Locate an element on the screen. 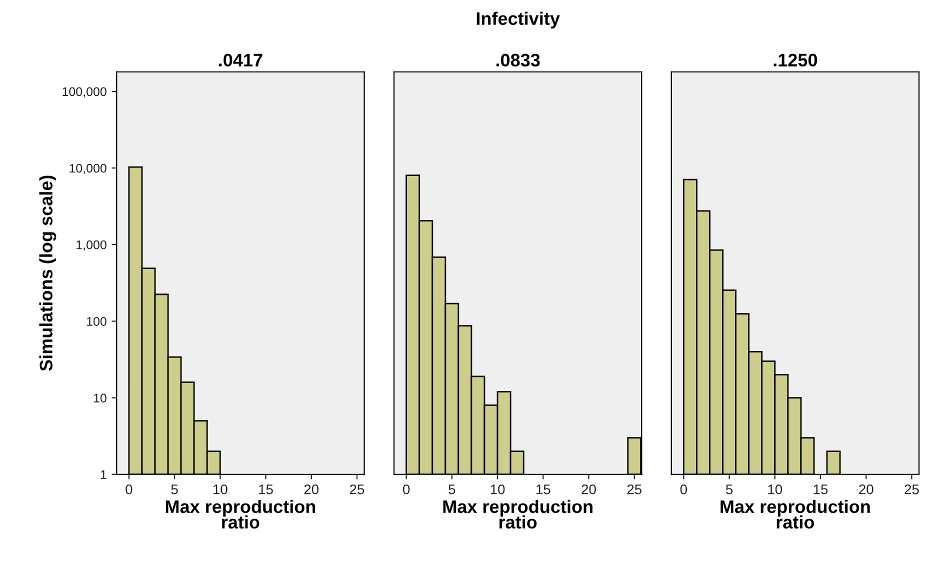 This screenshot has height=575, width=933. text: Infectivity is located at coordinates (518, 20).